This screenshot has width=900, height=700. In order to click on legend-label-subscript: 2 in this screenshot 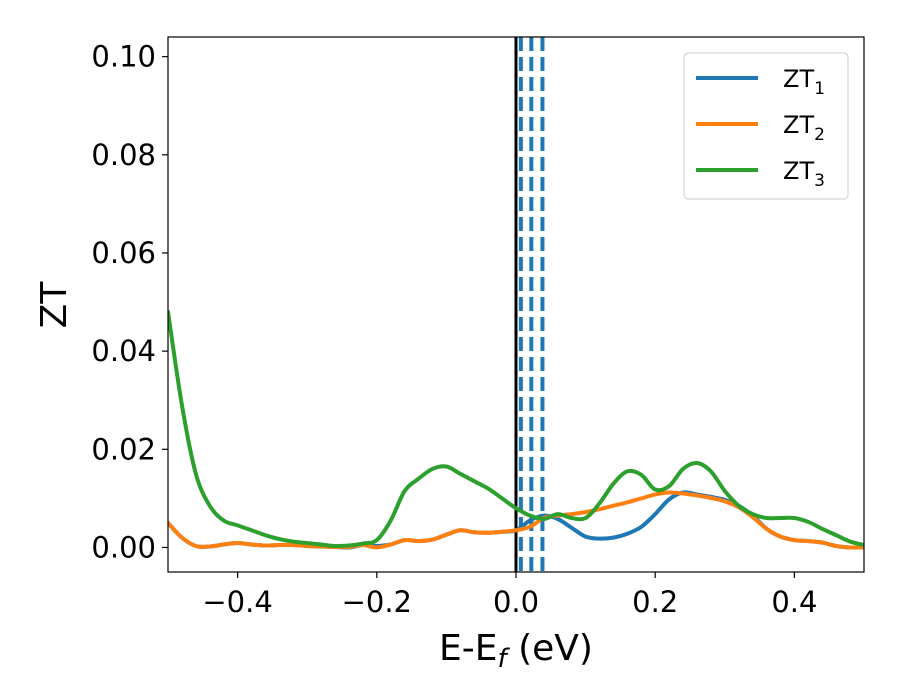, I will do `click(819, 135)`.